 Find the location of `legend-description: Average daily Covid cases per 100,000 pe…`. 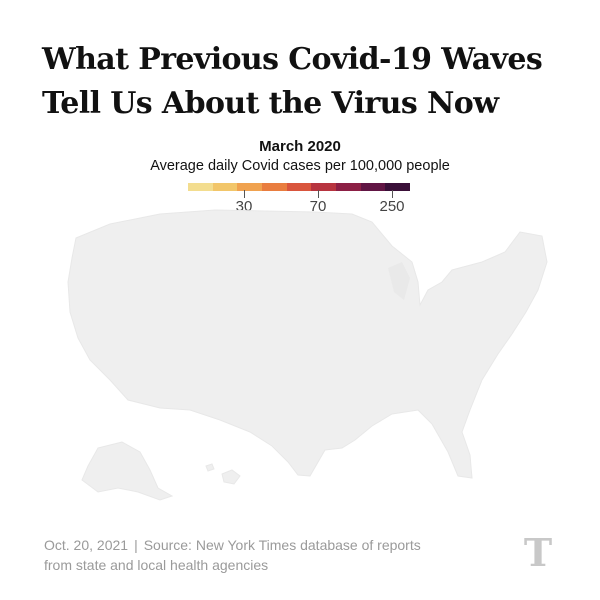

legend-description: Average daily Covid cases per 100,000 pe… is located at coordinates (300, 166).